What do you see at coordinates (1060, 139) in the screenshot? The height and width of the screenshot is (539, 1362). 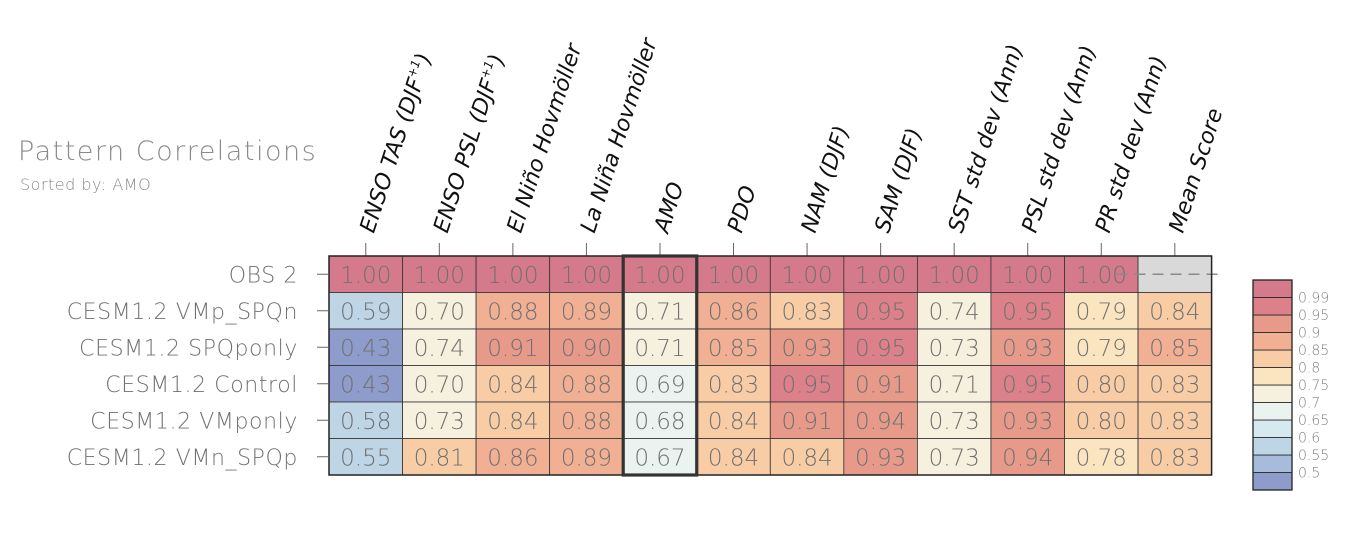 I see `column-header: PSL std dev (Ann)` at bounding box center [1060, 139].